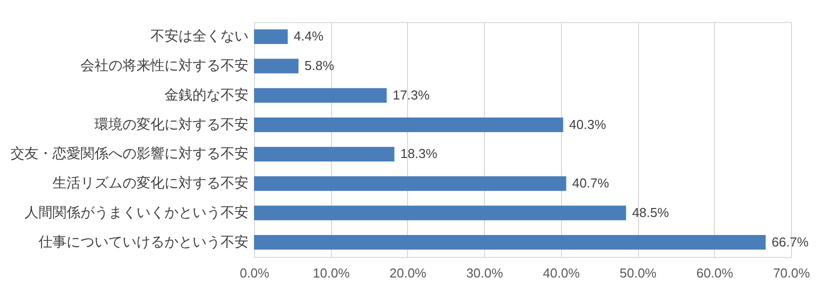 This screenshot has width=840, height=290. I want to click on data-label: 4.4%, so click(309, 36).